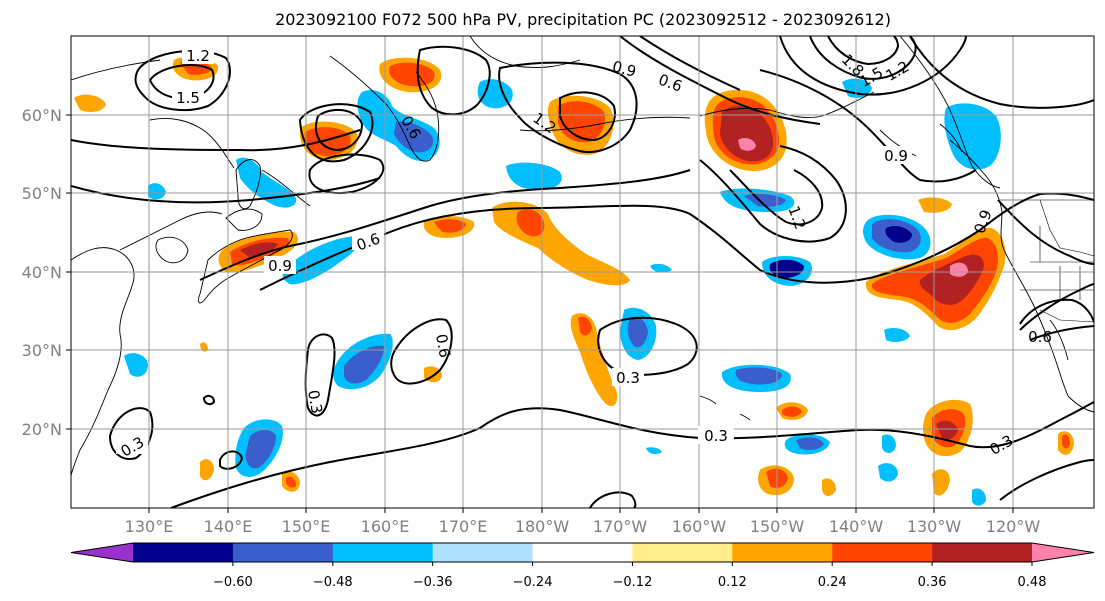 The image size is (1105, 601). What do you see at coordinates (385, 526) in the screenshot?
I see `lon-label-160e: 160°E` at bounding box center [385, 526].